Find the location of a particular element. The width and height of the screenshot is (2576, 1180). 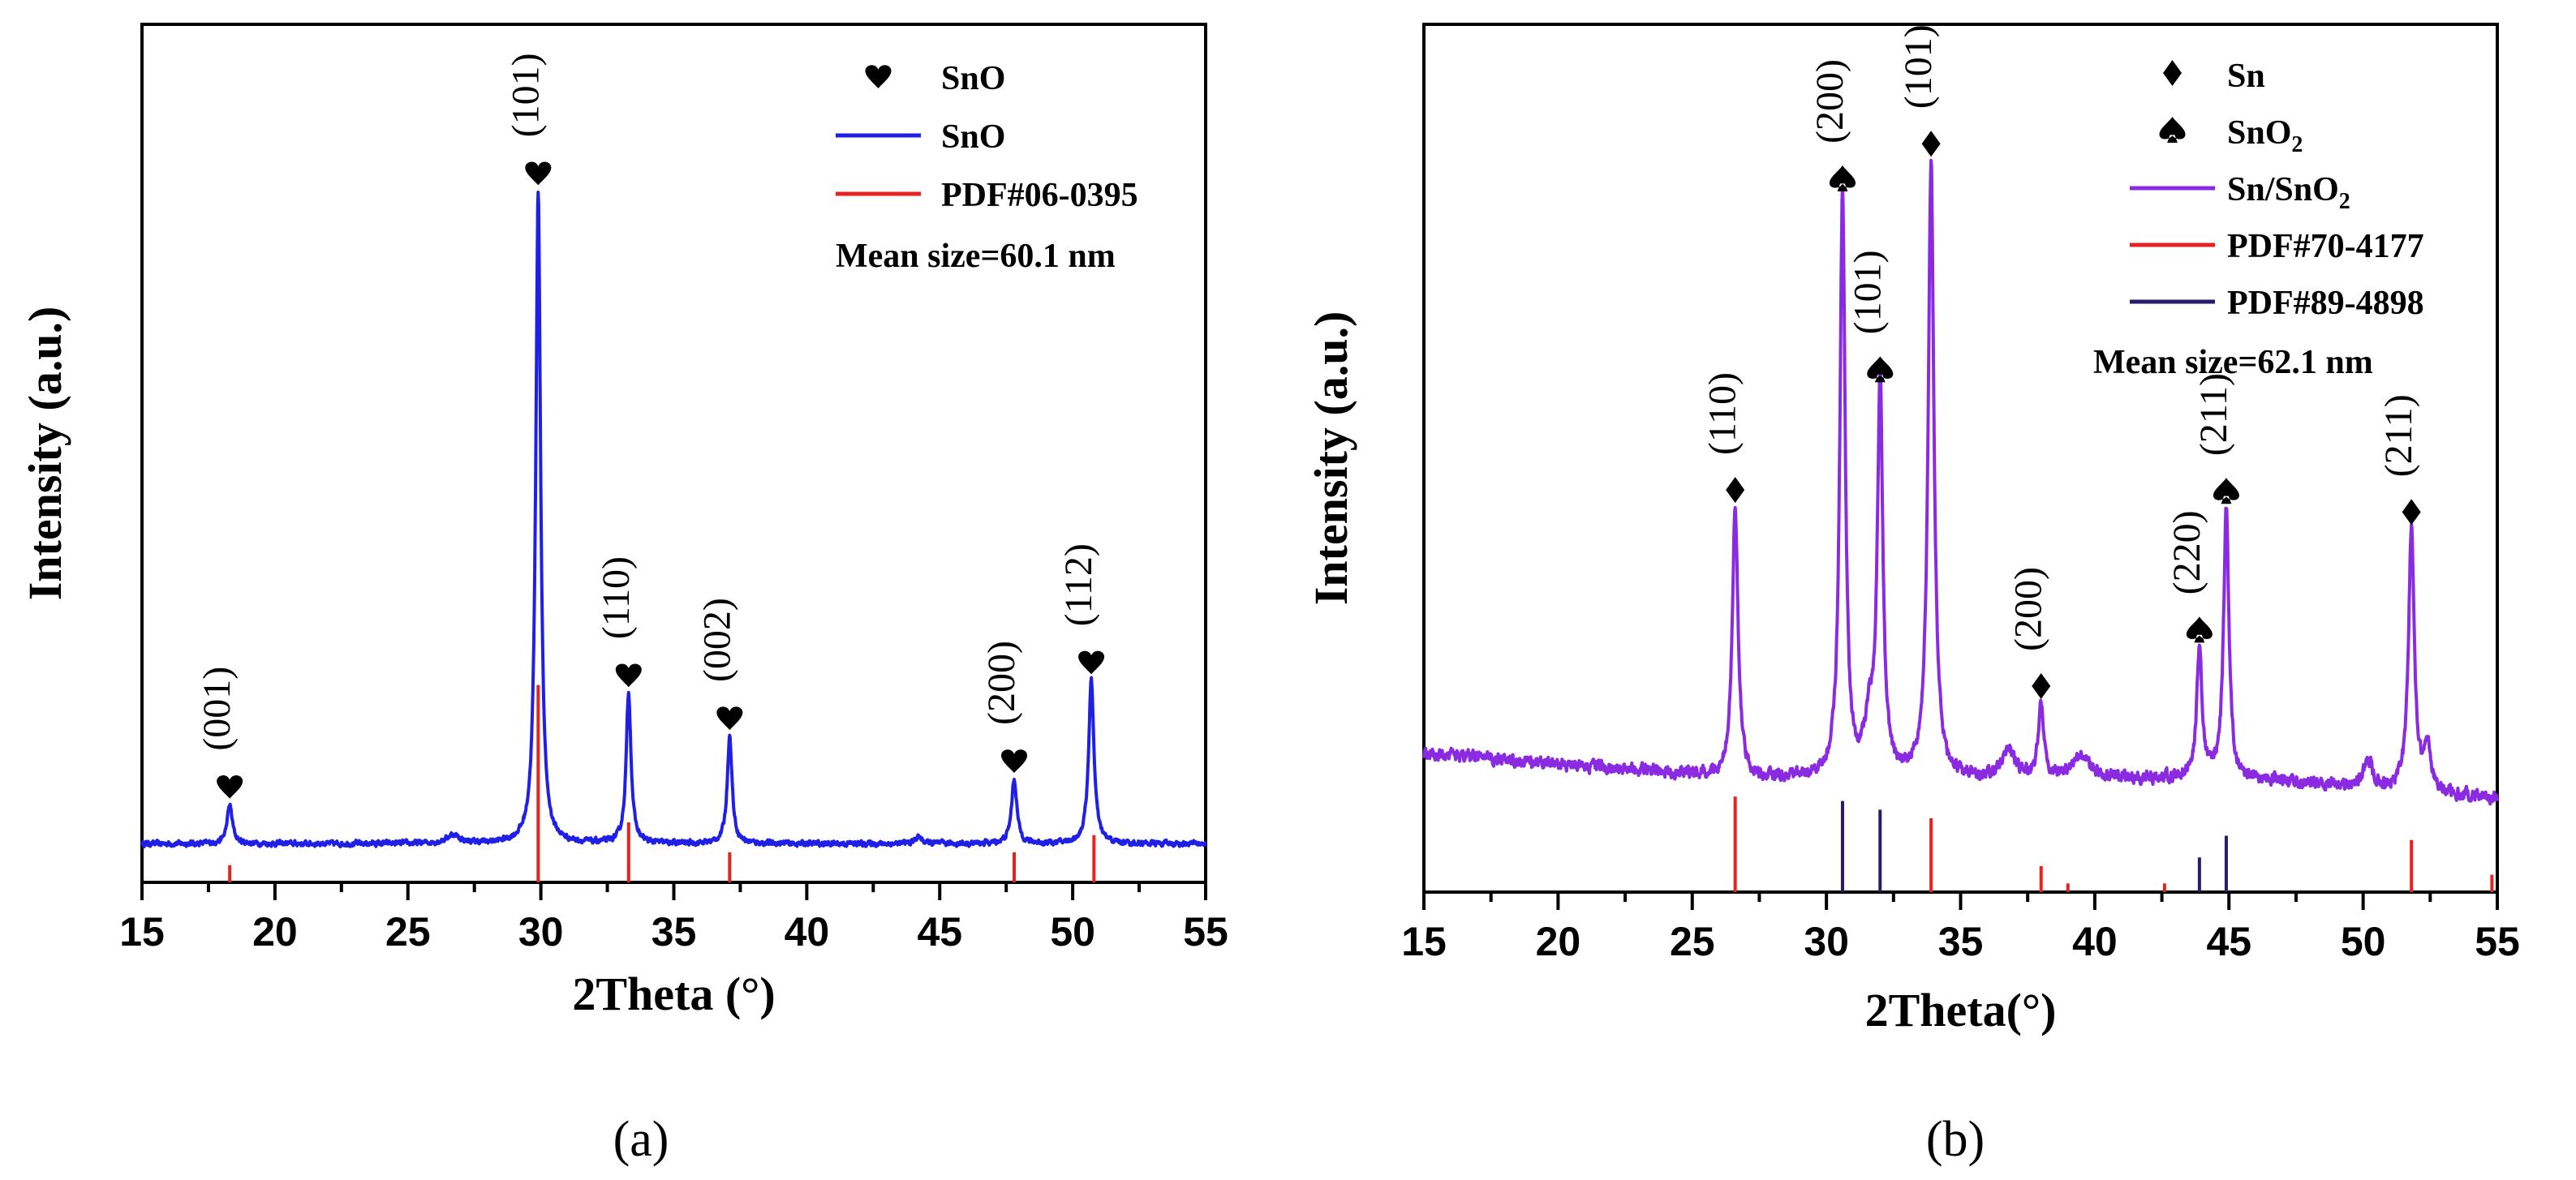

panel-label: (b) is located at coordinates (1956, 1139).